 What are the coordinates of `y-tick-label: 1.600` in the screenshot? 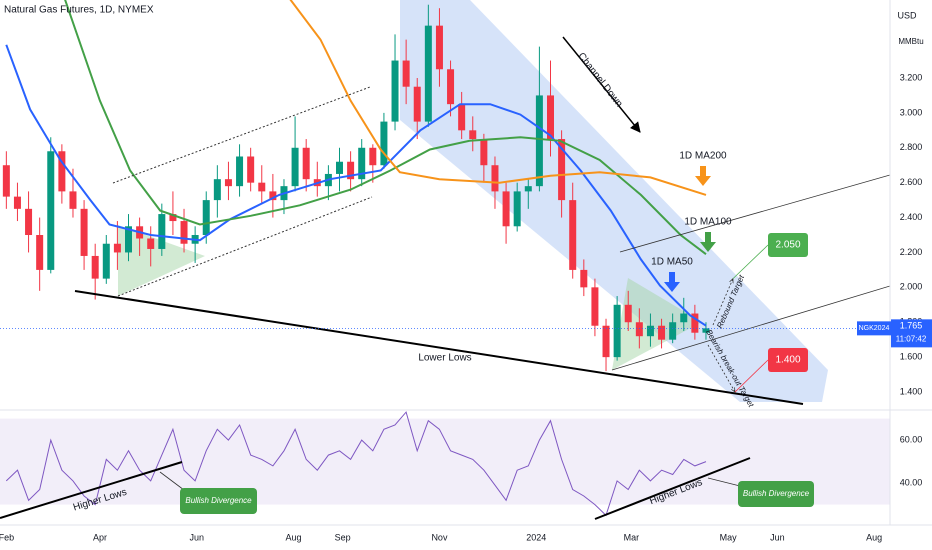 It's located at (911, 357).